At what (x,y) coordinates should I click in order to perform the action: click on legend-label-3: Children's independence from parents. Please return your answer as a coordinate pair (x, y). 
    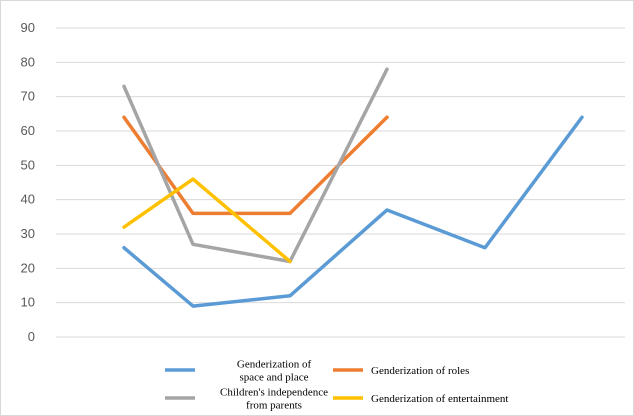
    Looking at the image, I should click on (274, 399).